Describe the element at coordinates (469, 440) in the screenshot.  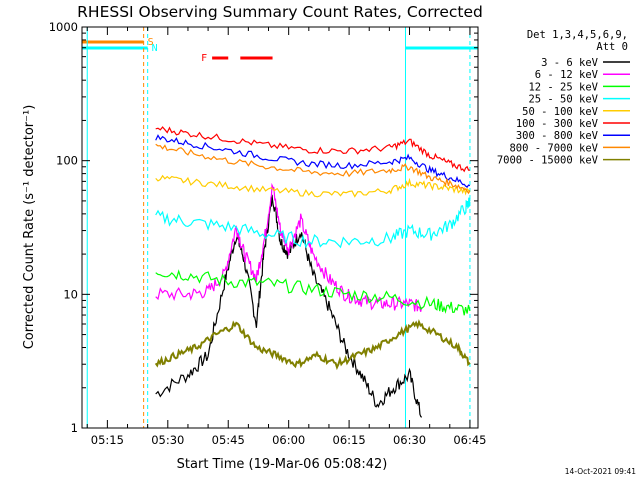
I see `x-tick-label: 06:45` at that location.